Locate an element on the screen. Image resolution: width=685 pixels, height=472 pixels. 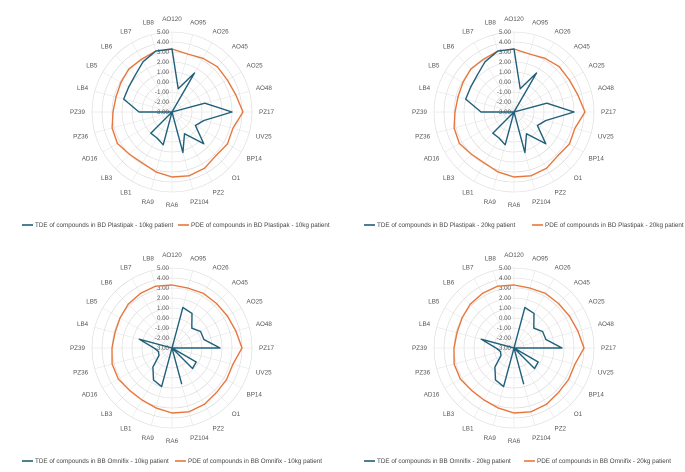
category-label: LB8 is located at coordinates (149, 22).